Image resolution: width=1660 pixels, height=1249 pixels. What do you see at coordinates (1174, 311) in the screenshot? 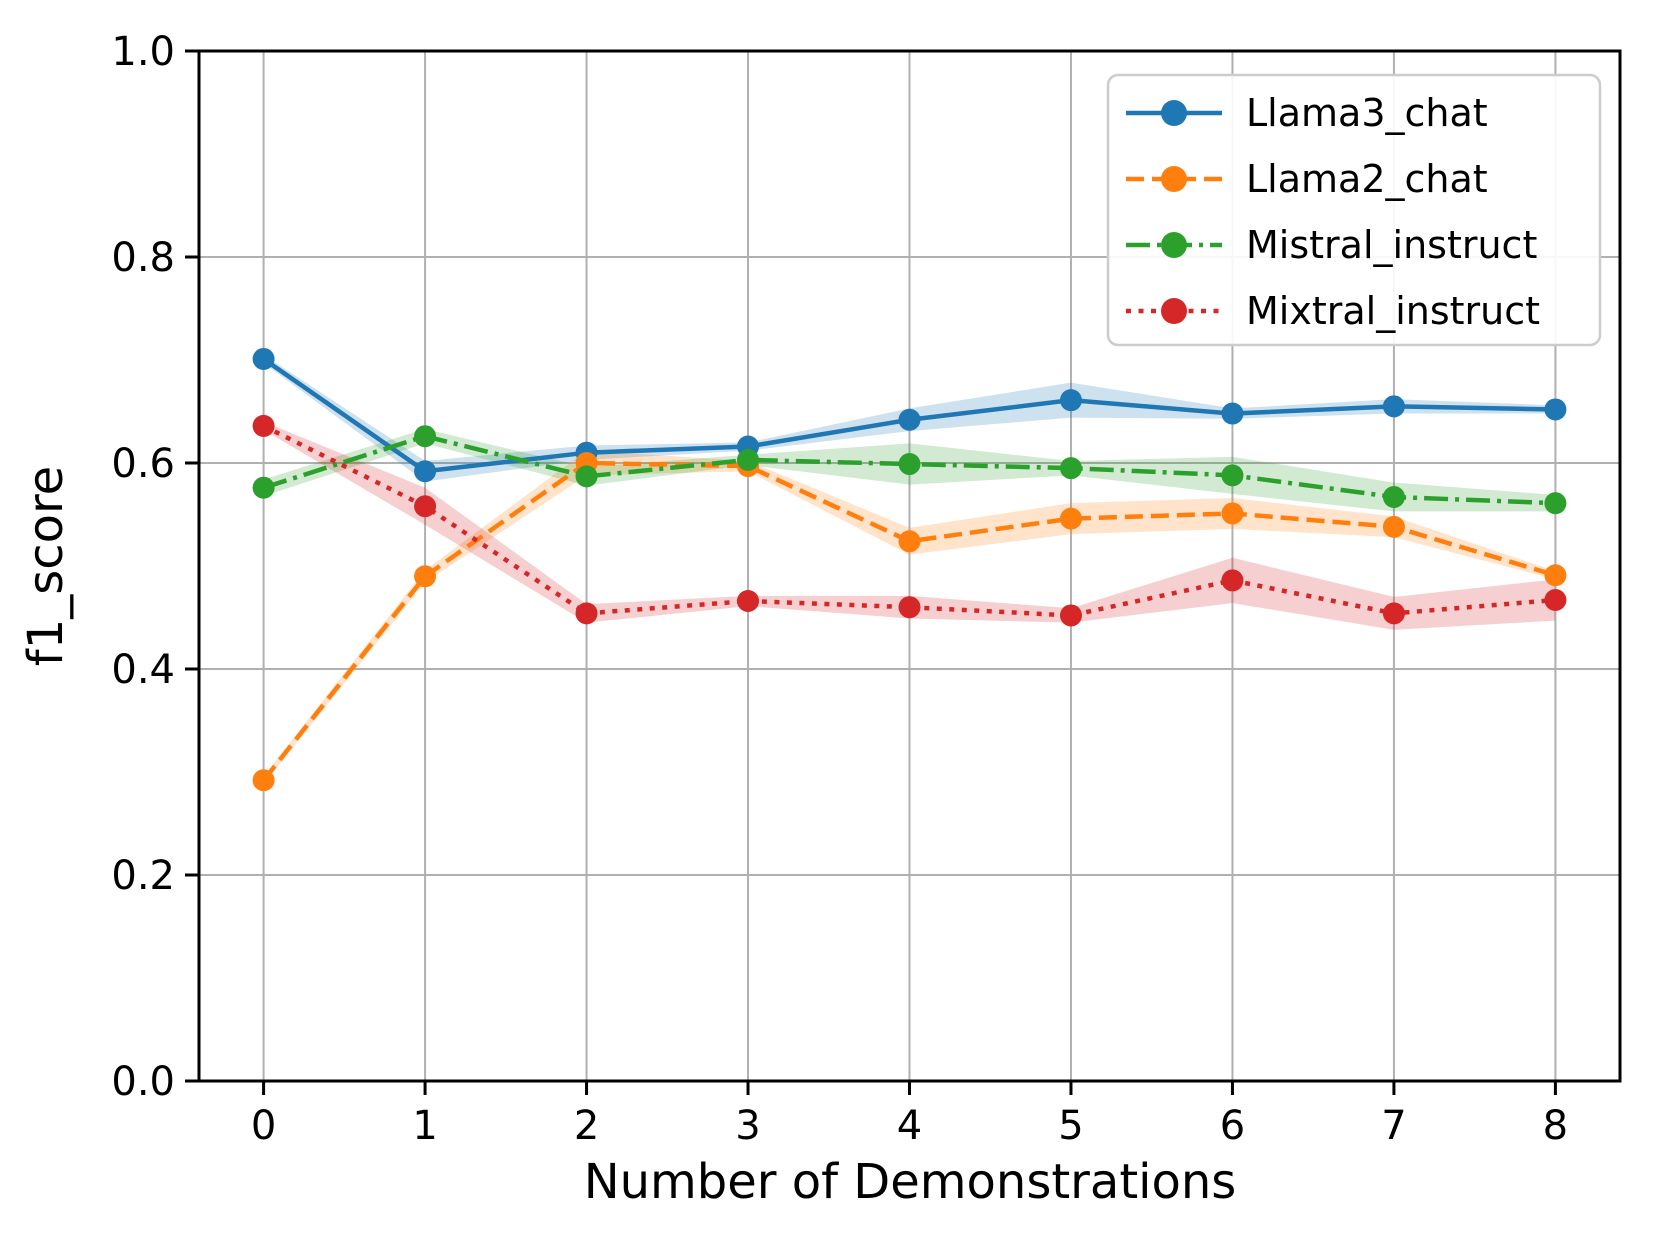
I see `legend-swatch-marker-Mixtral_instruct` at bounding box center [1174, 311].